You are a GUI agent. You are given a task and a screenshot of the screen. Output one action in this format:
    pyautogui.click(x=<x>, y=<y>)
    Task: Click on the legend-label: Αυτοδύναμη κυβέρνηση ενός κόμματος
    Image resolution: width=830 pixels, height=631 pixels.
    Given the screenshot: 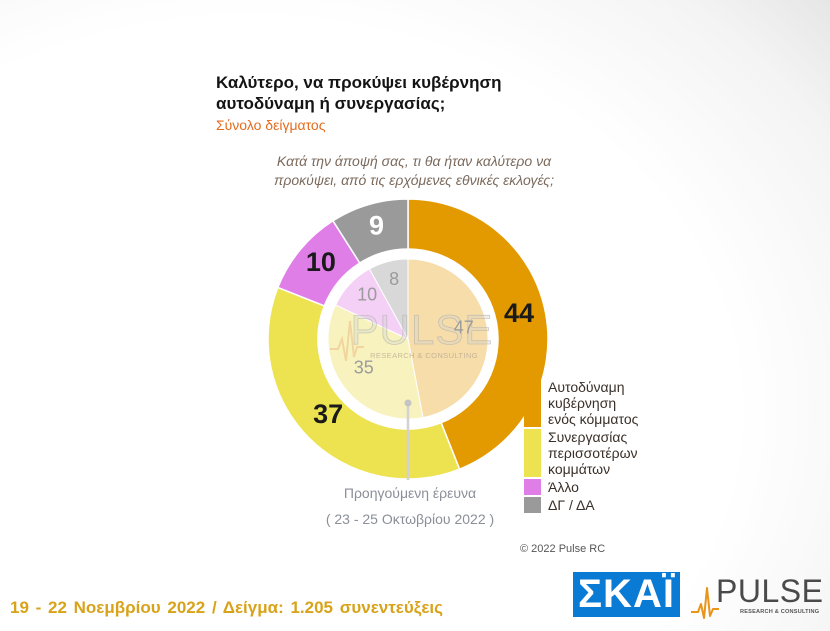 What is the action you would take?
    pyautogui.click(x=593, y=403)
    